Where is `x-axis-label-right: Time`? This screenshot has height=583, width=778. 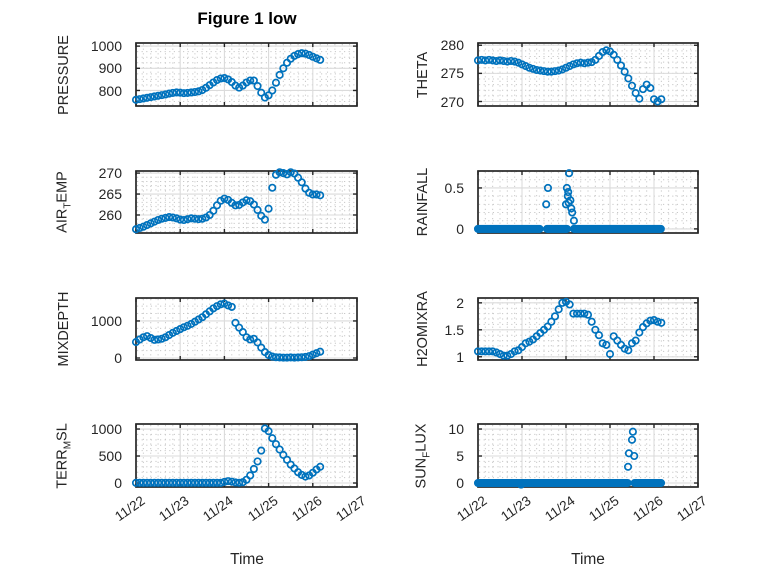
x-axis-label-right: Time is located at coordinates (588, 559).